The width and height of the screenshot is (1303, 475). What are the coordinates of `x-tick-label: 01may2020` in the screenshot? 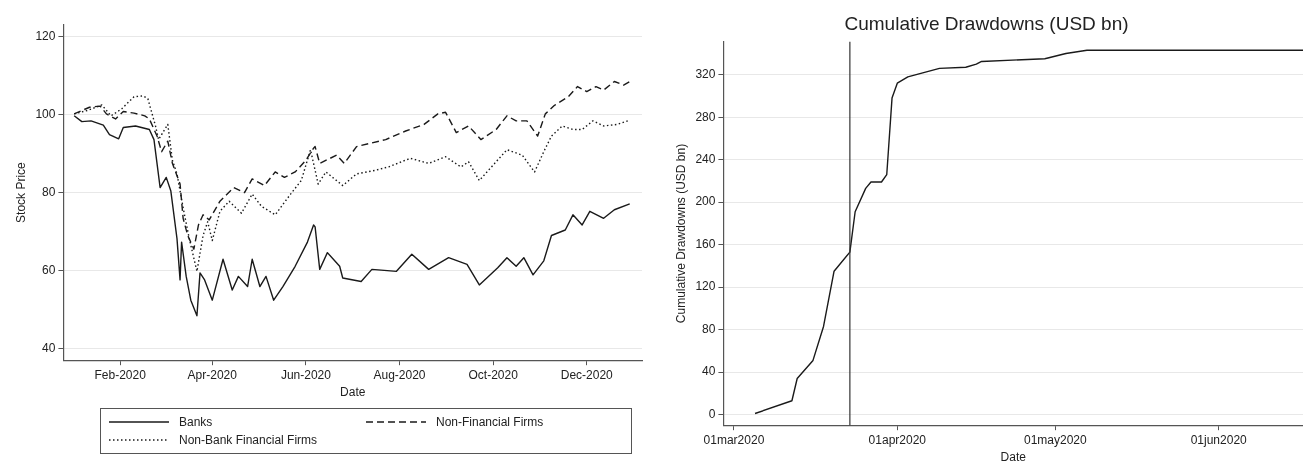 It's located at (1056, 439).